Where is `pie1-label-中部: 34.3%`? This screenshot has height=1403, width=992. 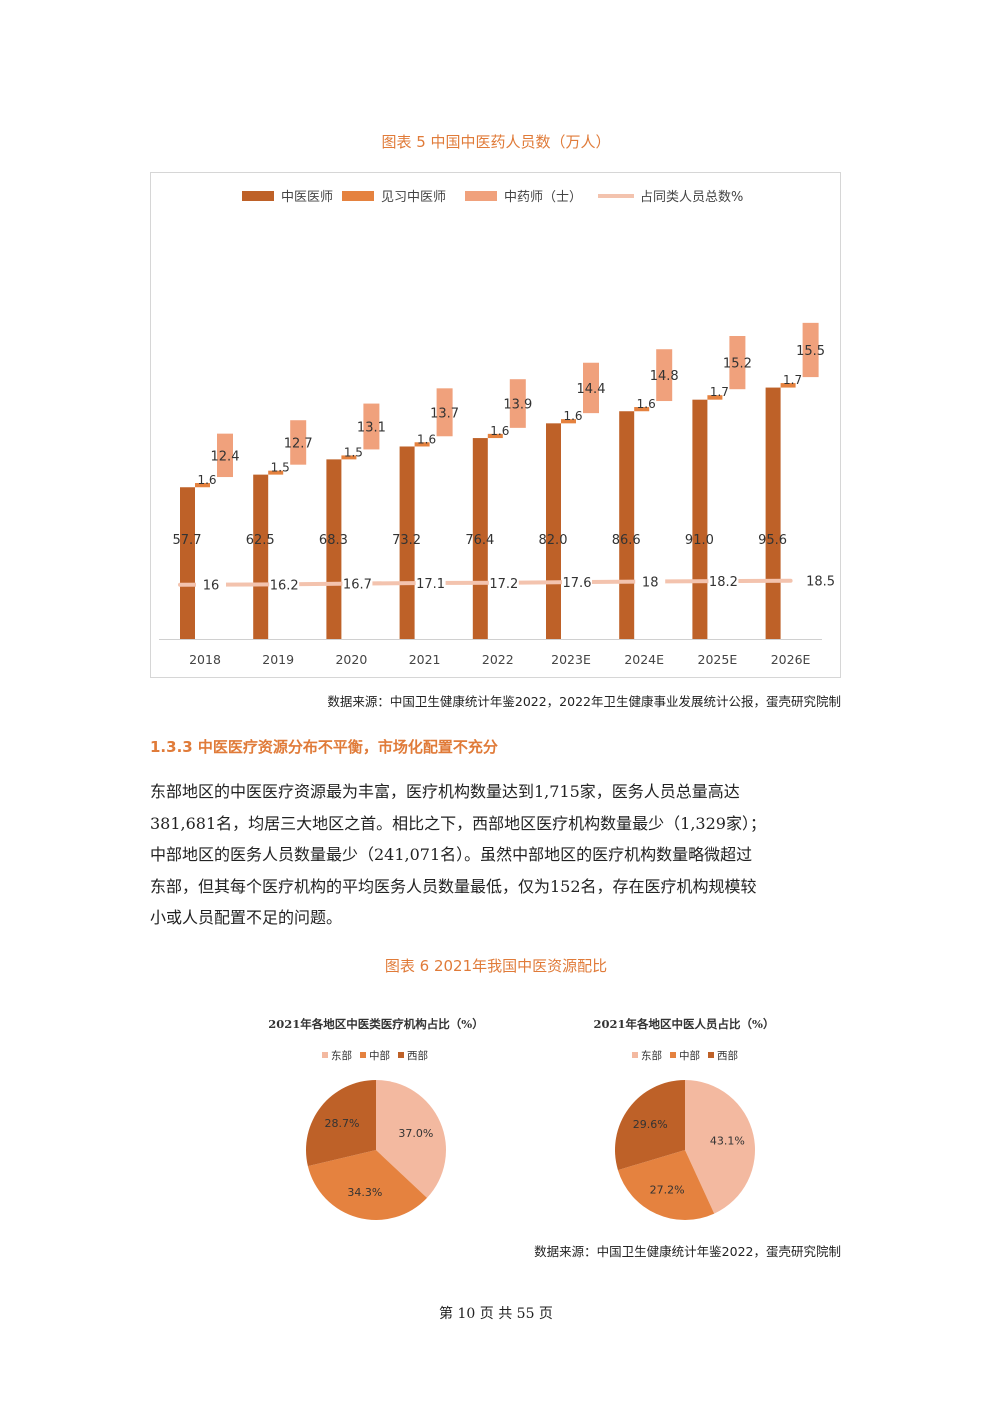 pie1-label-中部: 34.3% is located at coordinates (364, 1192).